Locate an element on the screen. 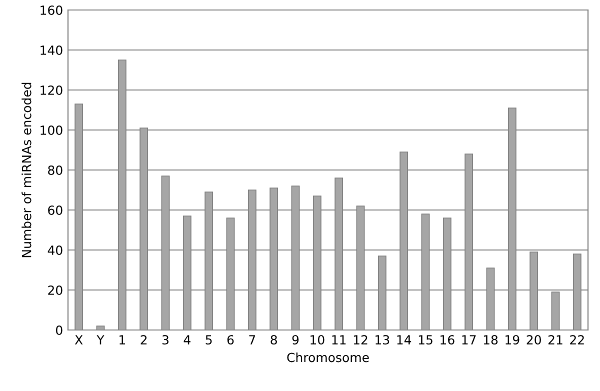 The width and height of the screenshot is (600, 391). x-tick-label: 10 is located at coordinates (317, 340).